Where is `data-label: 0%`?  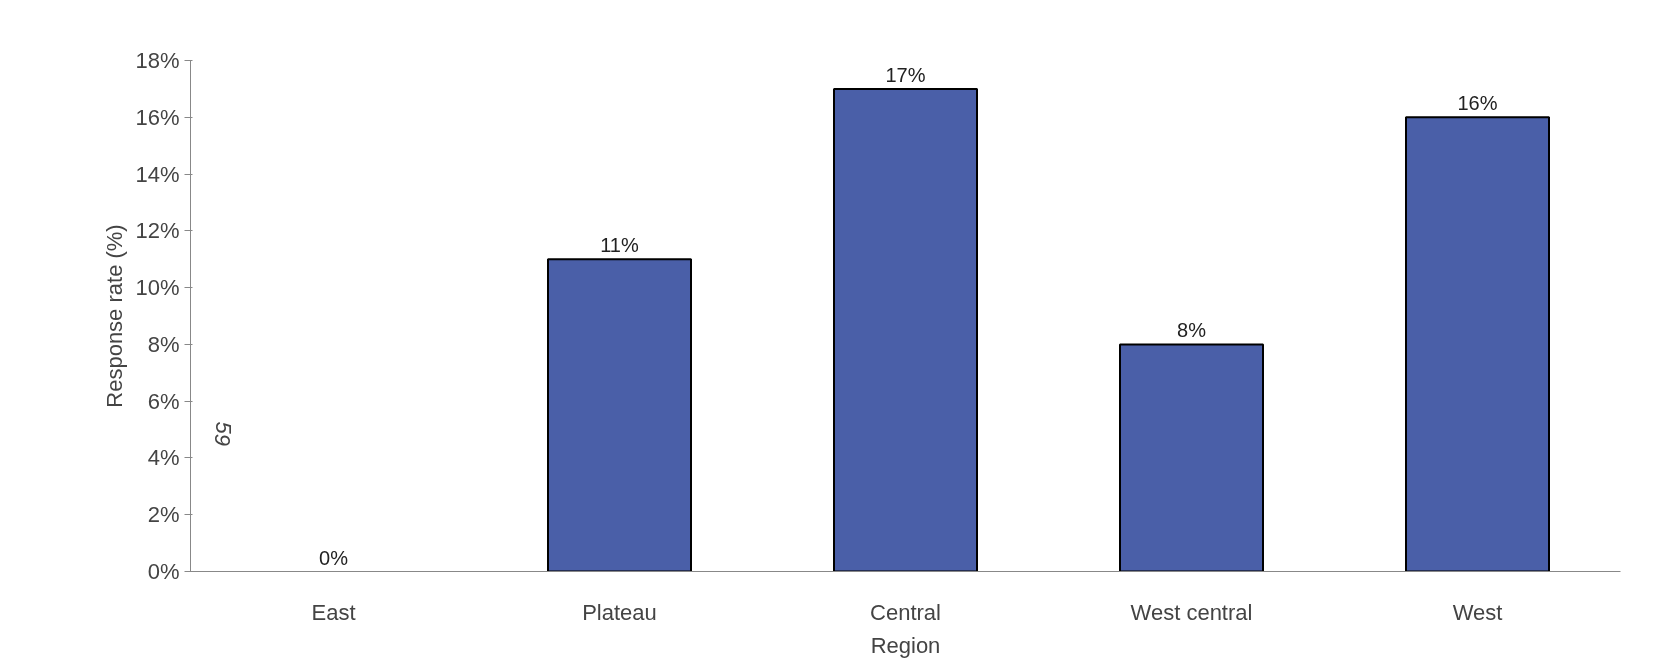
data-label: 0% is located at coordinates (334, 557).